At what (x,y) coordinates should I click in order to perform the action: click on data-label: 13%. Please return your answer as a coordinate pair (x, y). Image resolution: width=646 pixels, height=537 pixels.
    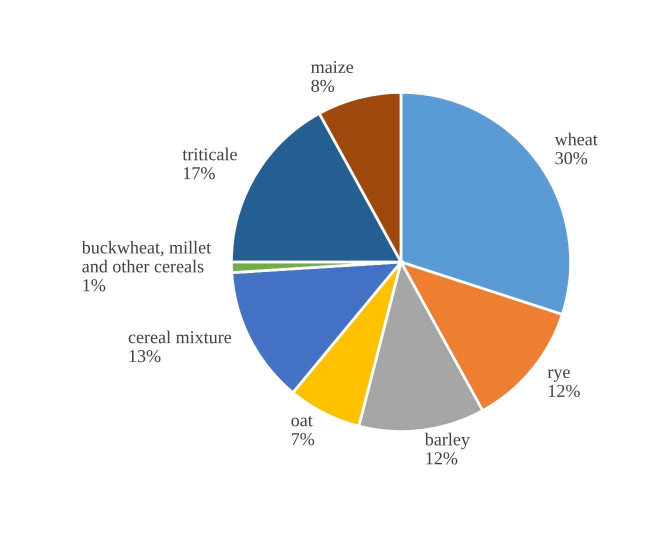
    Looking at the image, I should click on (145, 356).